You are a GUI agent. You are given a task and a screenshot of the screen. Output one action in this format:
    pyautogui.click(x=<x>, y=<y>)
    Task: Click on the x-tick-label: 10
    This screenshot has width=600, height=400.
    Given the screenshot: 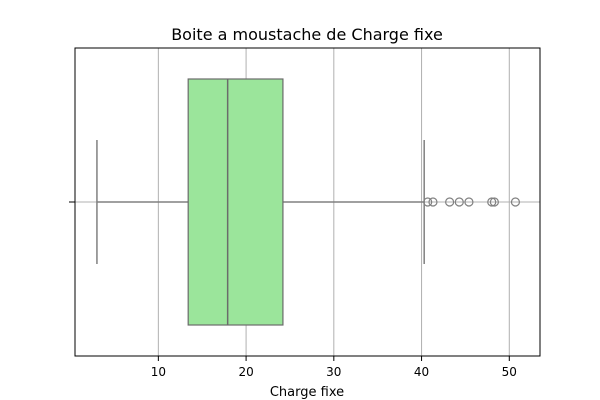 What is the action you would take?
    pyautogui.click(x=158, y=372)
    